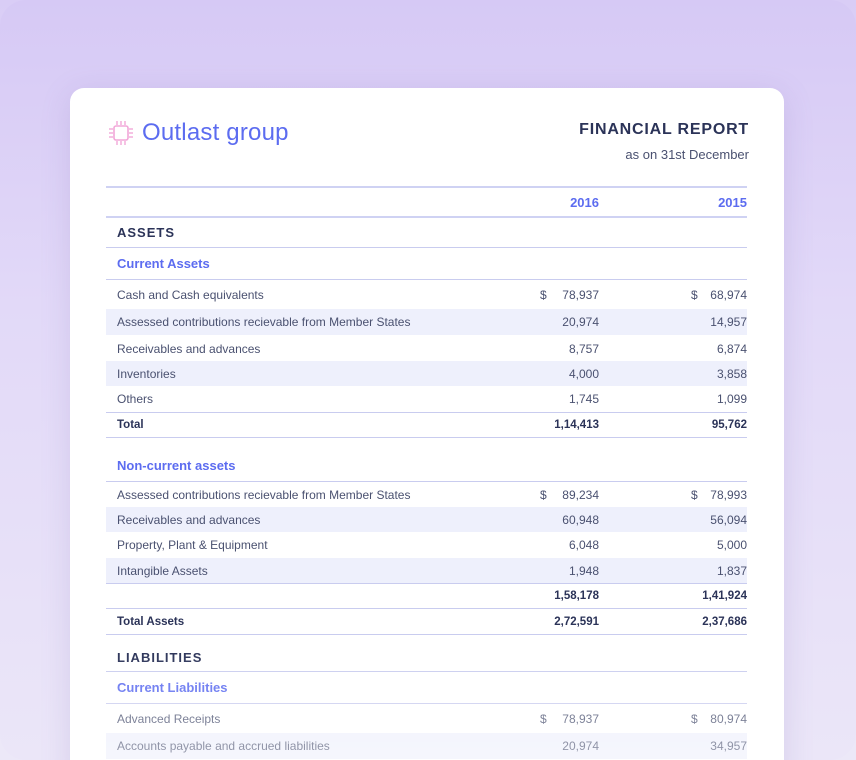 This screenshot has width=856, height=760. What do you see at coordinates (664, 129) in the screenshot?
I see `report-title: FINANCIAL REPORT` at bounding box center [664, 129].